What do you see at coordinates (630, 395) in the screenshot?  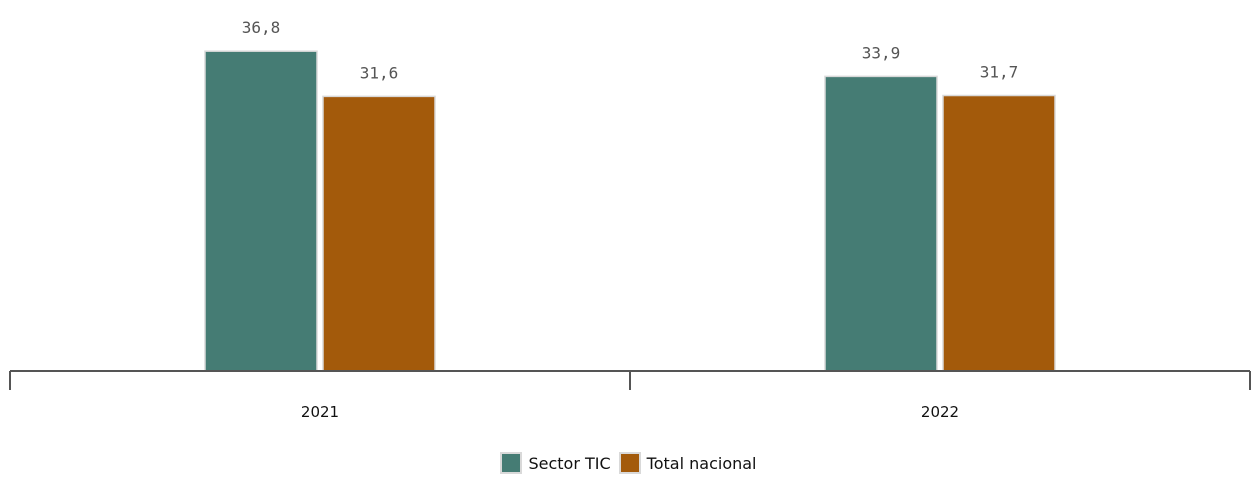 I see `x-axis: 2021 2022` at bounding box center [630, 395].